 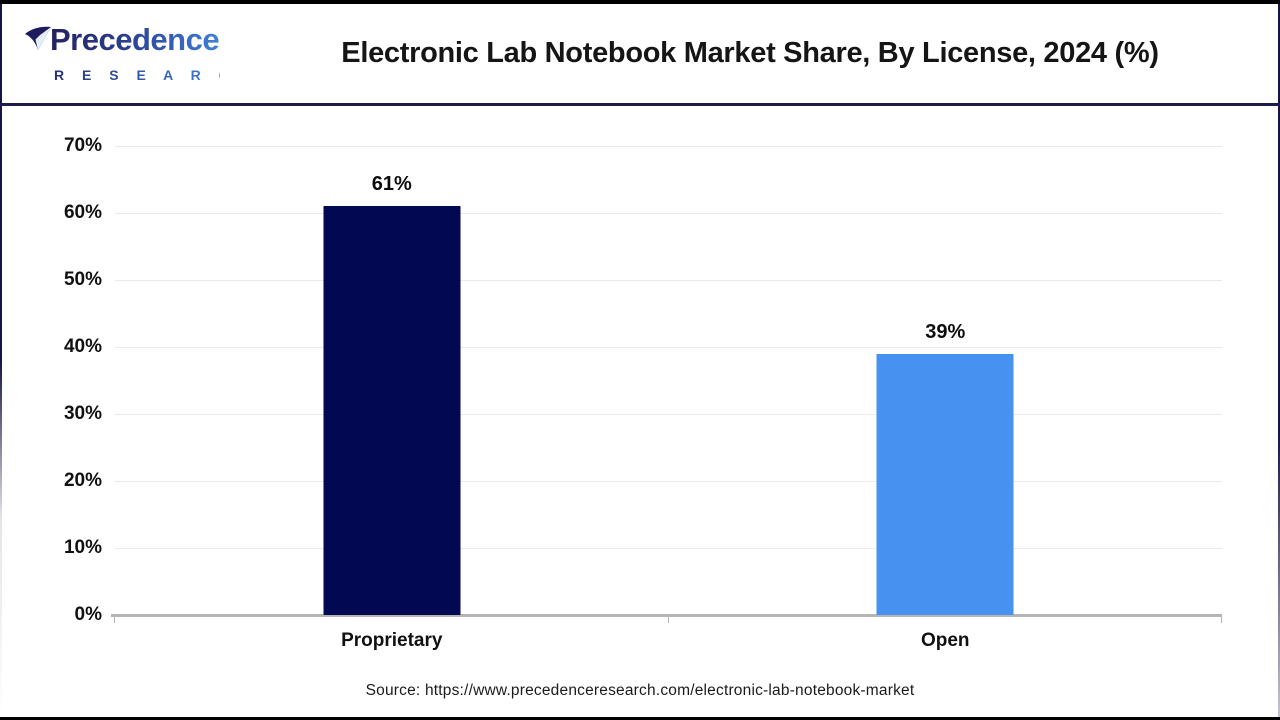 What do you see at coordinates (392, 640) in the screenshot?
I see `x-axis-category-label-proprietary: Proprietary` at bounding box center [392, 640].